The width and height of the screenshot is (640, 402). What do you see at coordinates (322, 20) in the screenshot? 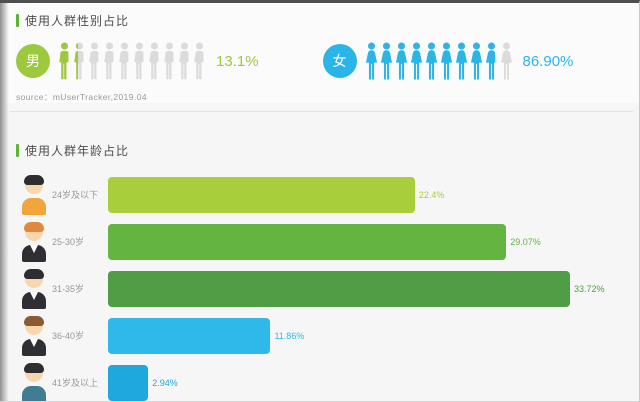
I see `gender-section-header: 使用人群性别占比` at bounding box center [322, 20].